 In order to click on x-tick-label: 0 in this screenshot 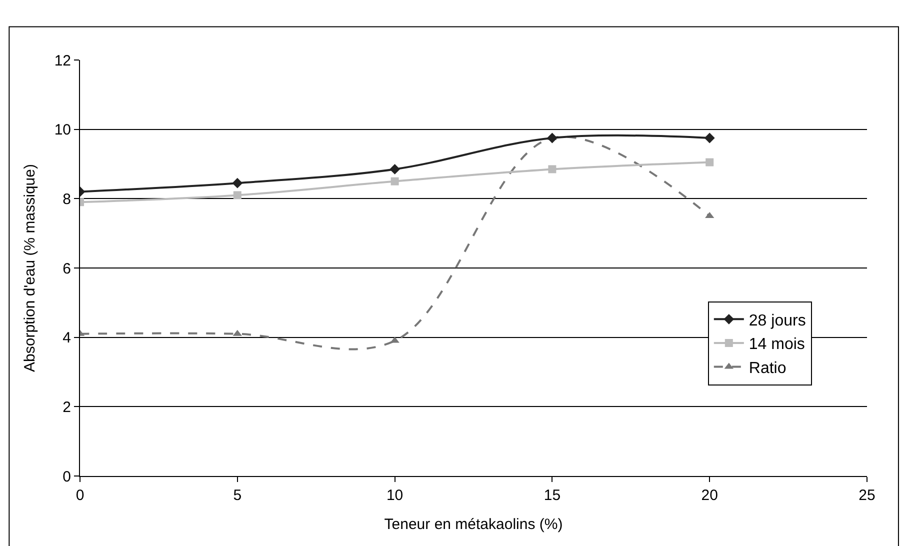, I will do `click(80, 495)`.